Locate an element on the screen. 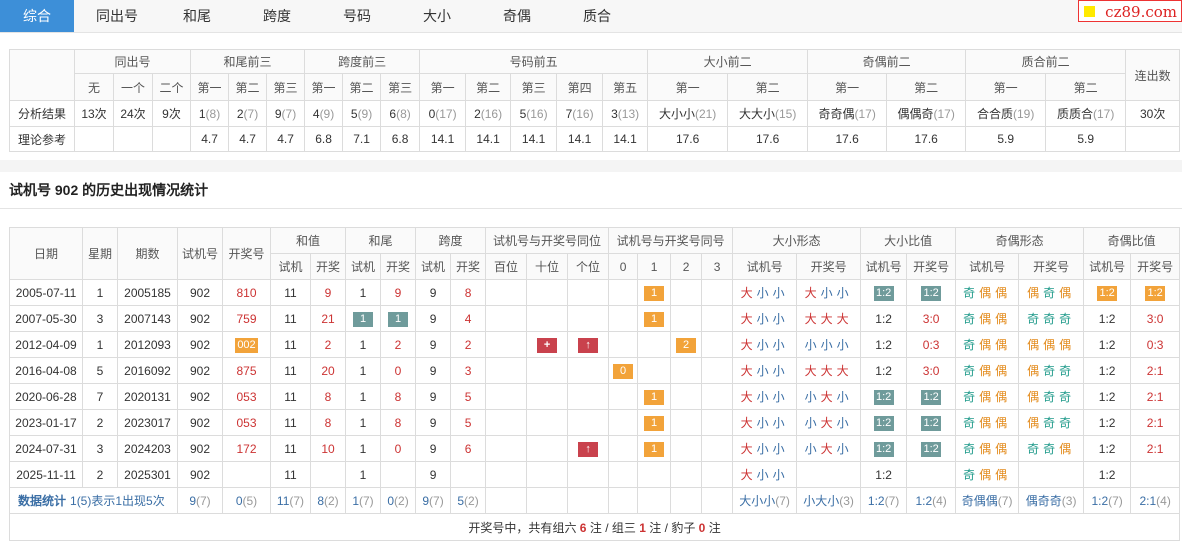 This screenshot has height=545, width=1182. table-cell: 0(2) is located at coordinates (398, 500).